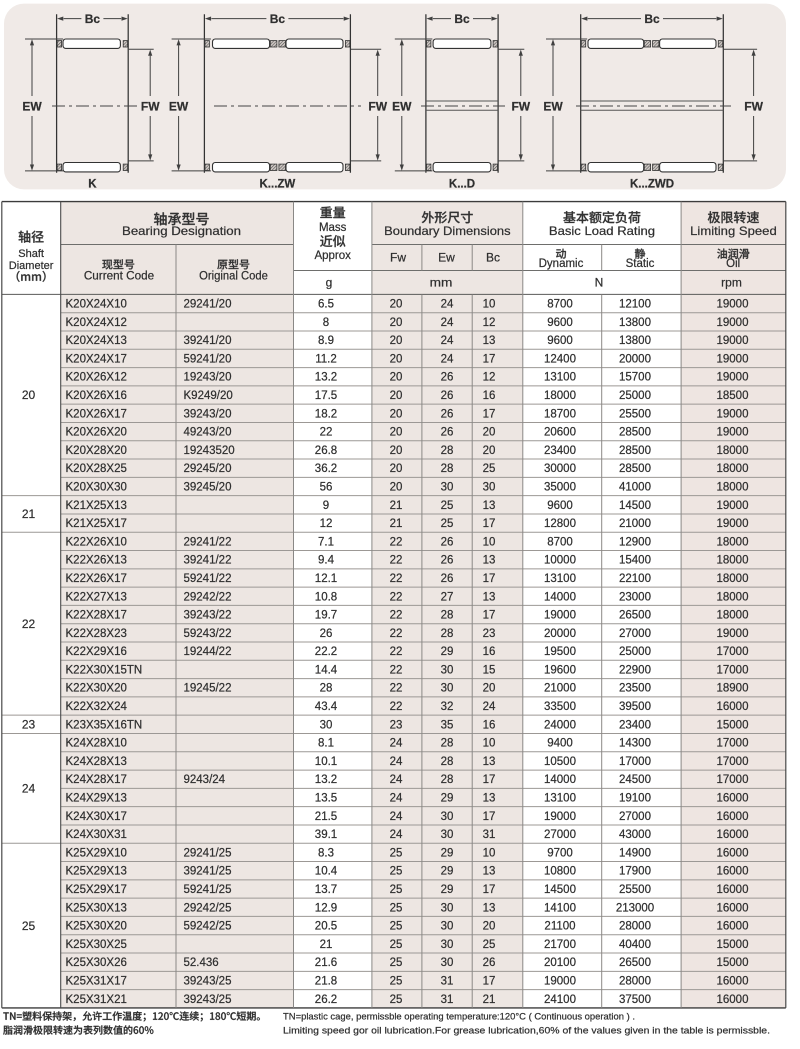  Describe the element at coordinates (92, 184) in the screenshot. I see `svg-text: K` at that location.